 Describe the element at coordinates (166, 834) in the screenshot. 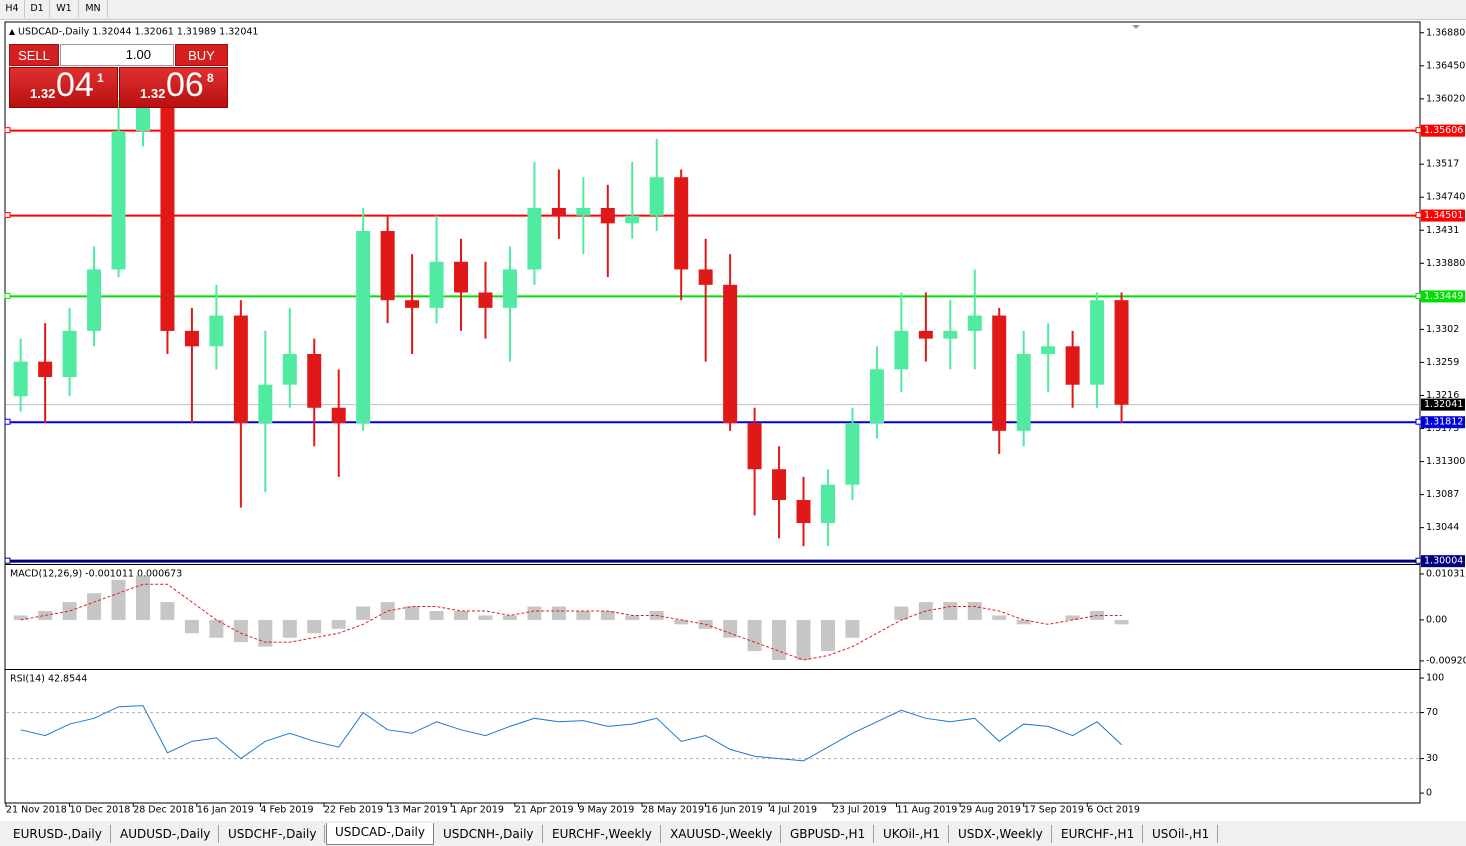

I see `symbol-tab: AUDUSD-,Daily` at that location.